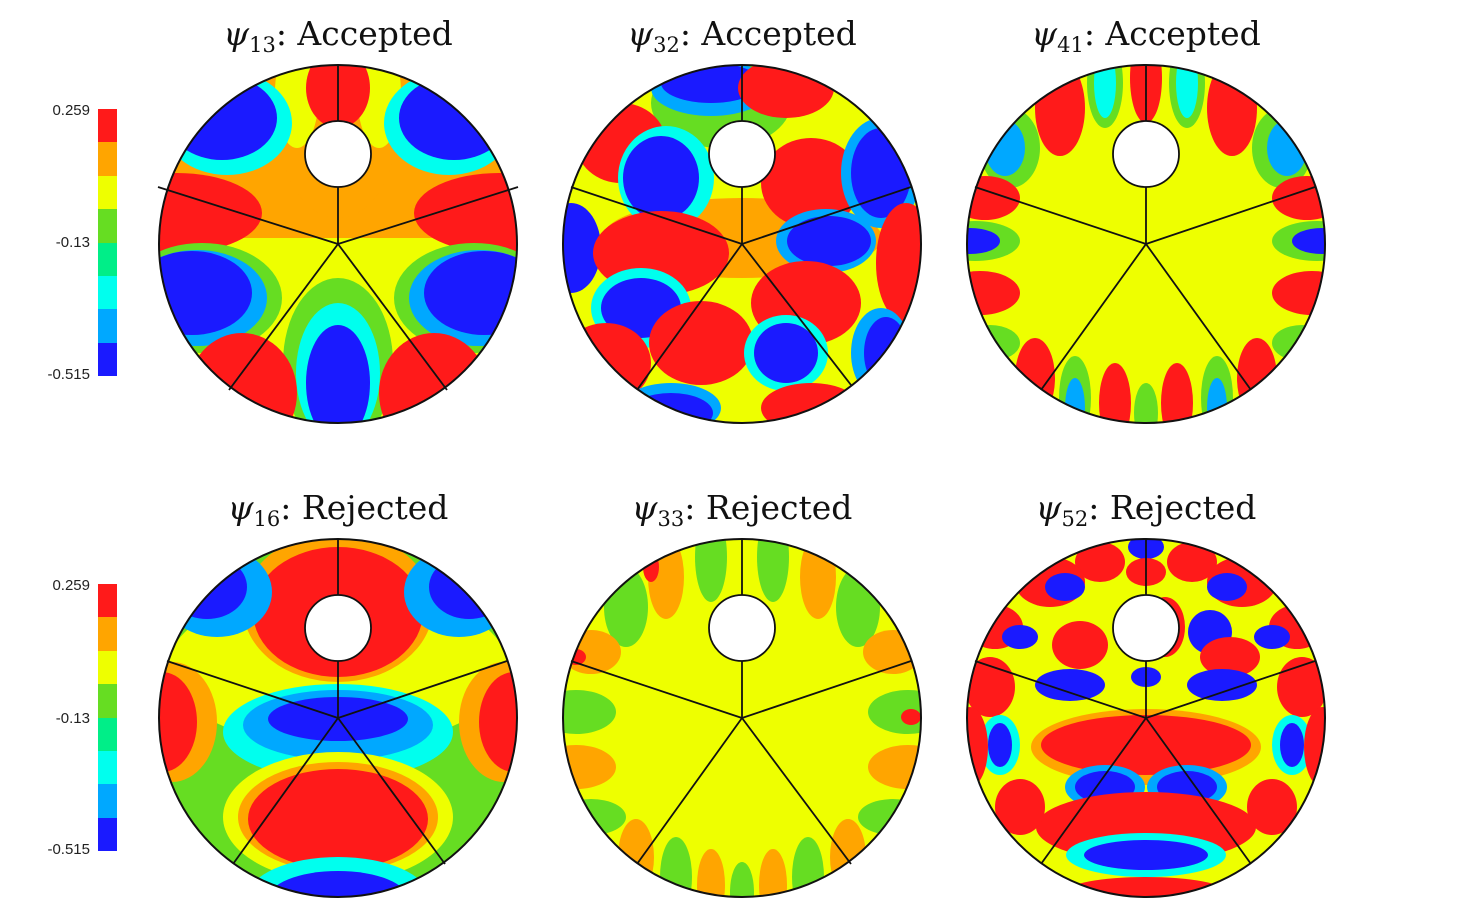 Image resolution: width=1471 pixels, height=919 pixels. I want to click on colorbar-top-min-label: -0.515, so click(68, 374).